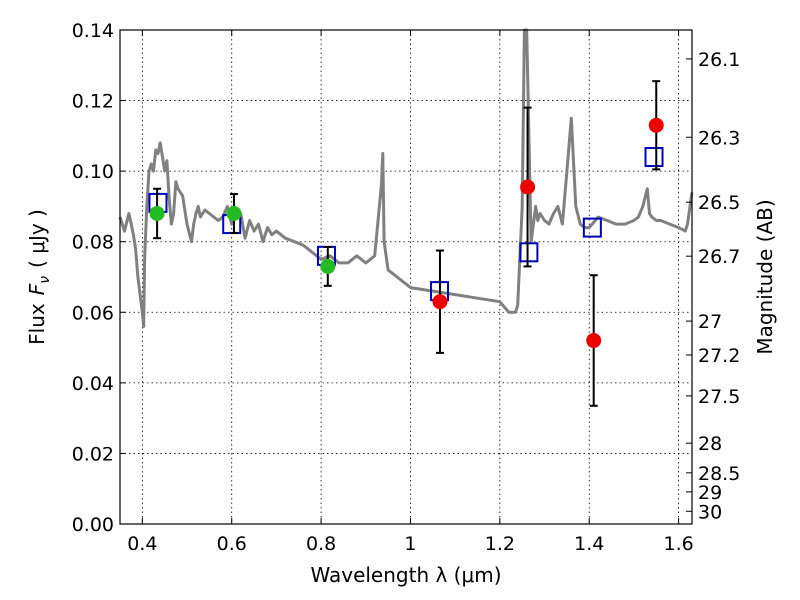  Describe the element at coordinates (93, 243) in the screenshot. I see `y-tick-label: 0.08` at that location.